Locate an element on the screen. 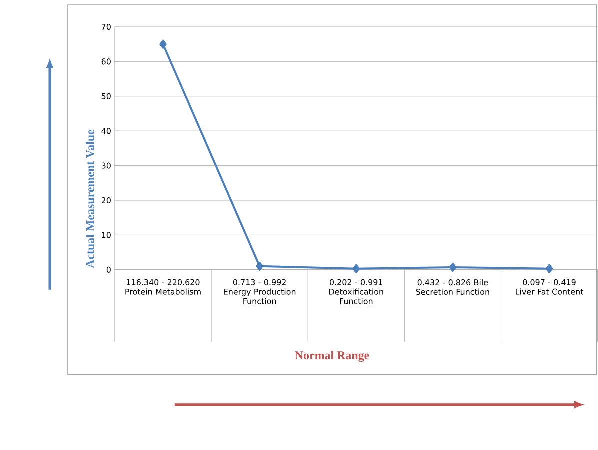 This screenshot has height=450, width=598. x-axis-title: Normal Range is located at coordinates (332, 356).